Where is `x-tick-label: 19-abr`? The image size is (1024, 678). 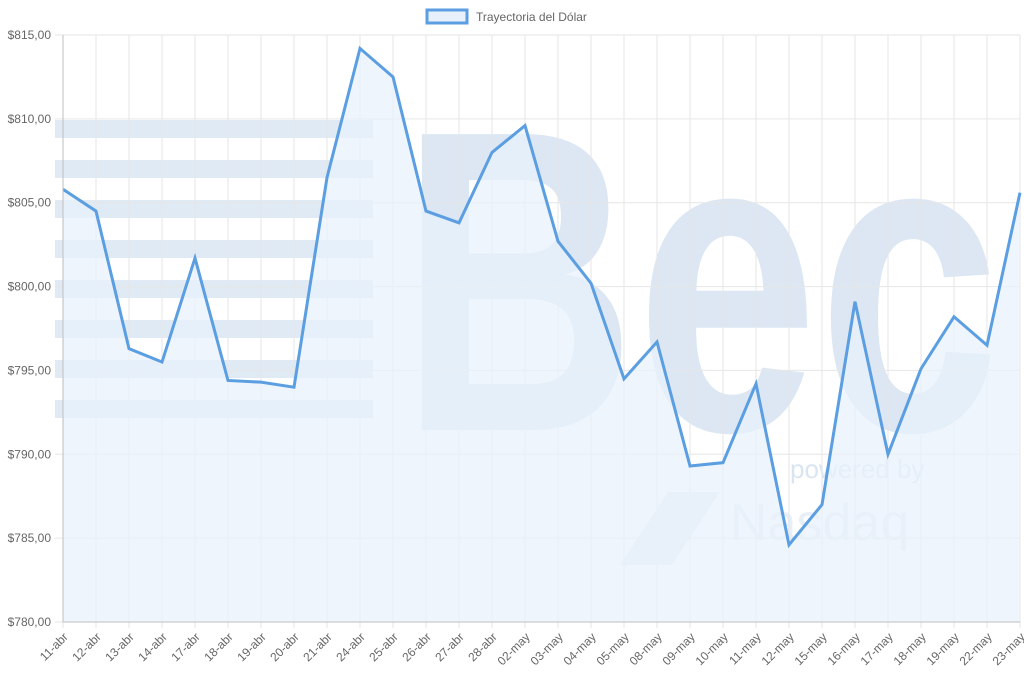
x-tick-label: 19-abr is located at coordinates (251, 647).